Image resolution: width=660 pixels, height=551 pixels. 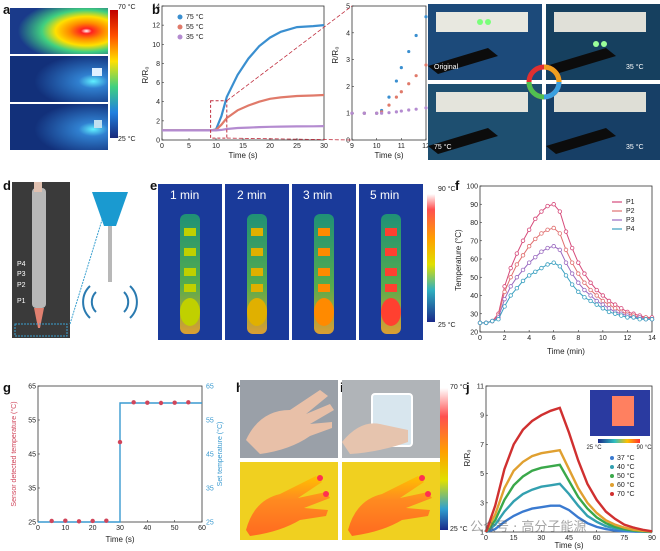 What do you see at coordinates (127, 7) in the screenshot?
I see `panel-a-scale-max: 70 °C` at bounding box center [127, 7].